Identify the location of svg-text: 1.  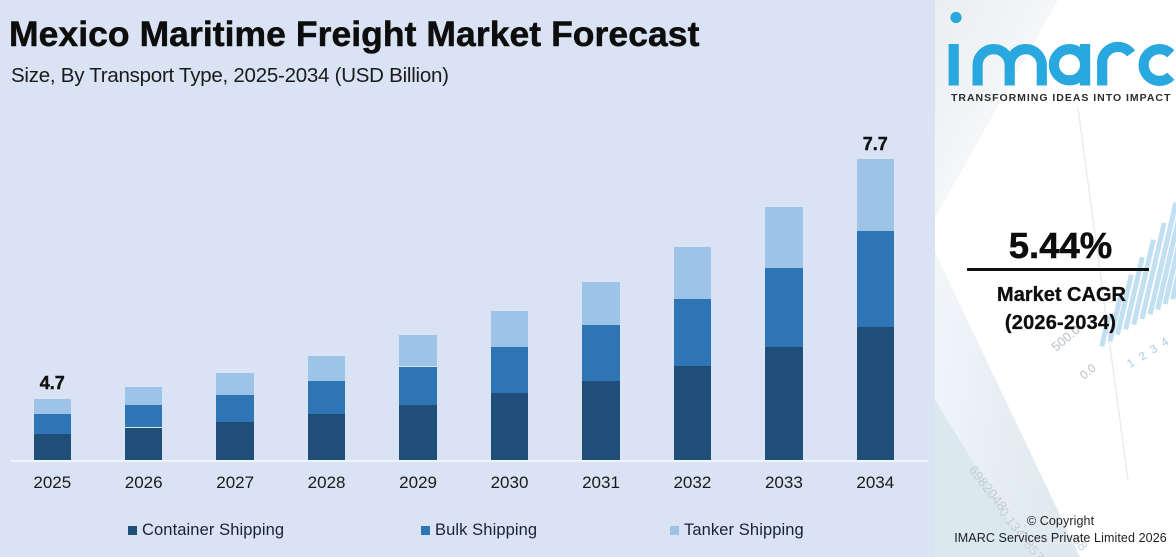
(1131, 364).